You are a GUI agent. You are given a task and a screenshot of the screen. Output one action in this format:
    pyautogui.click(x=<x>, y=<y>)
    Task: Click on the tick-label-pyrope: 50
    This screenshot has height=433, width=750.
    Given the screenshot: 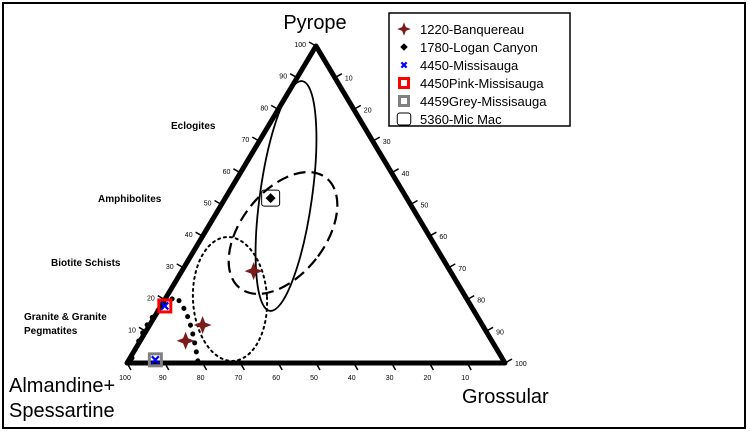 What is the action you would take?
    pyautogui.click(x=208, y=204)
    